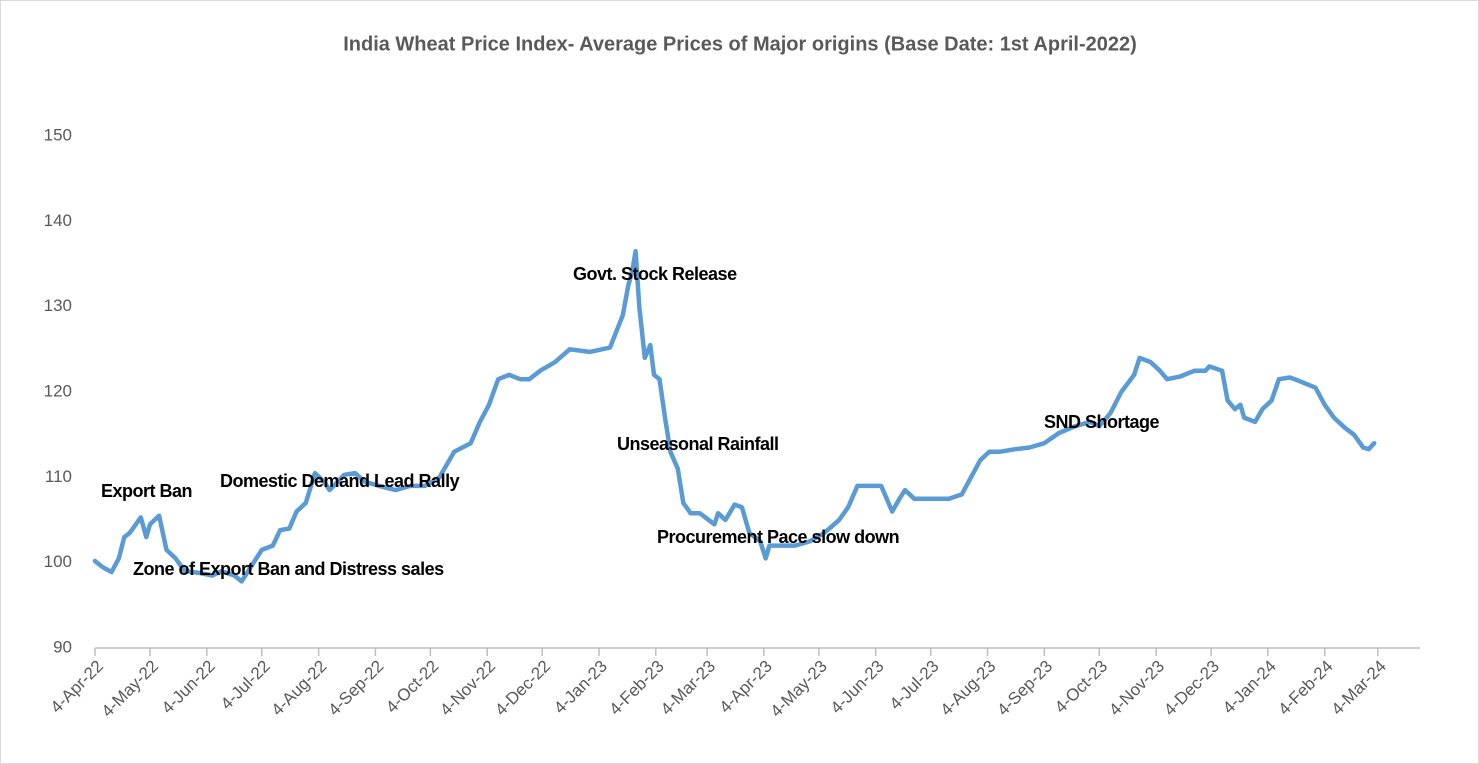  Describe the element at coordinates (778, 537) in the screenshot. I see `annotation: Procurement Pace slow down` at that location.